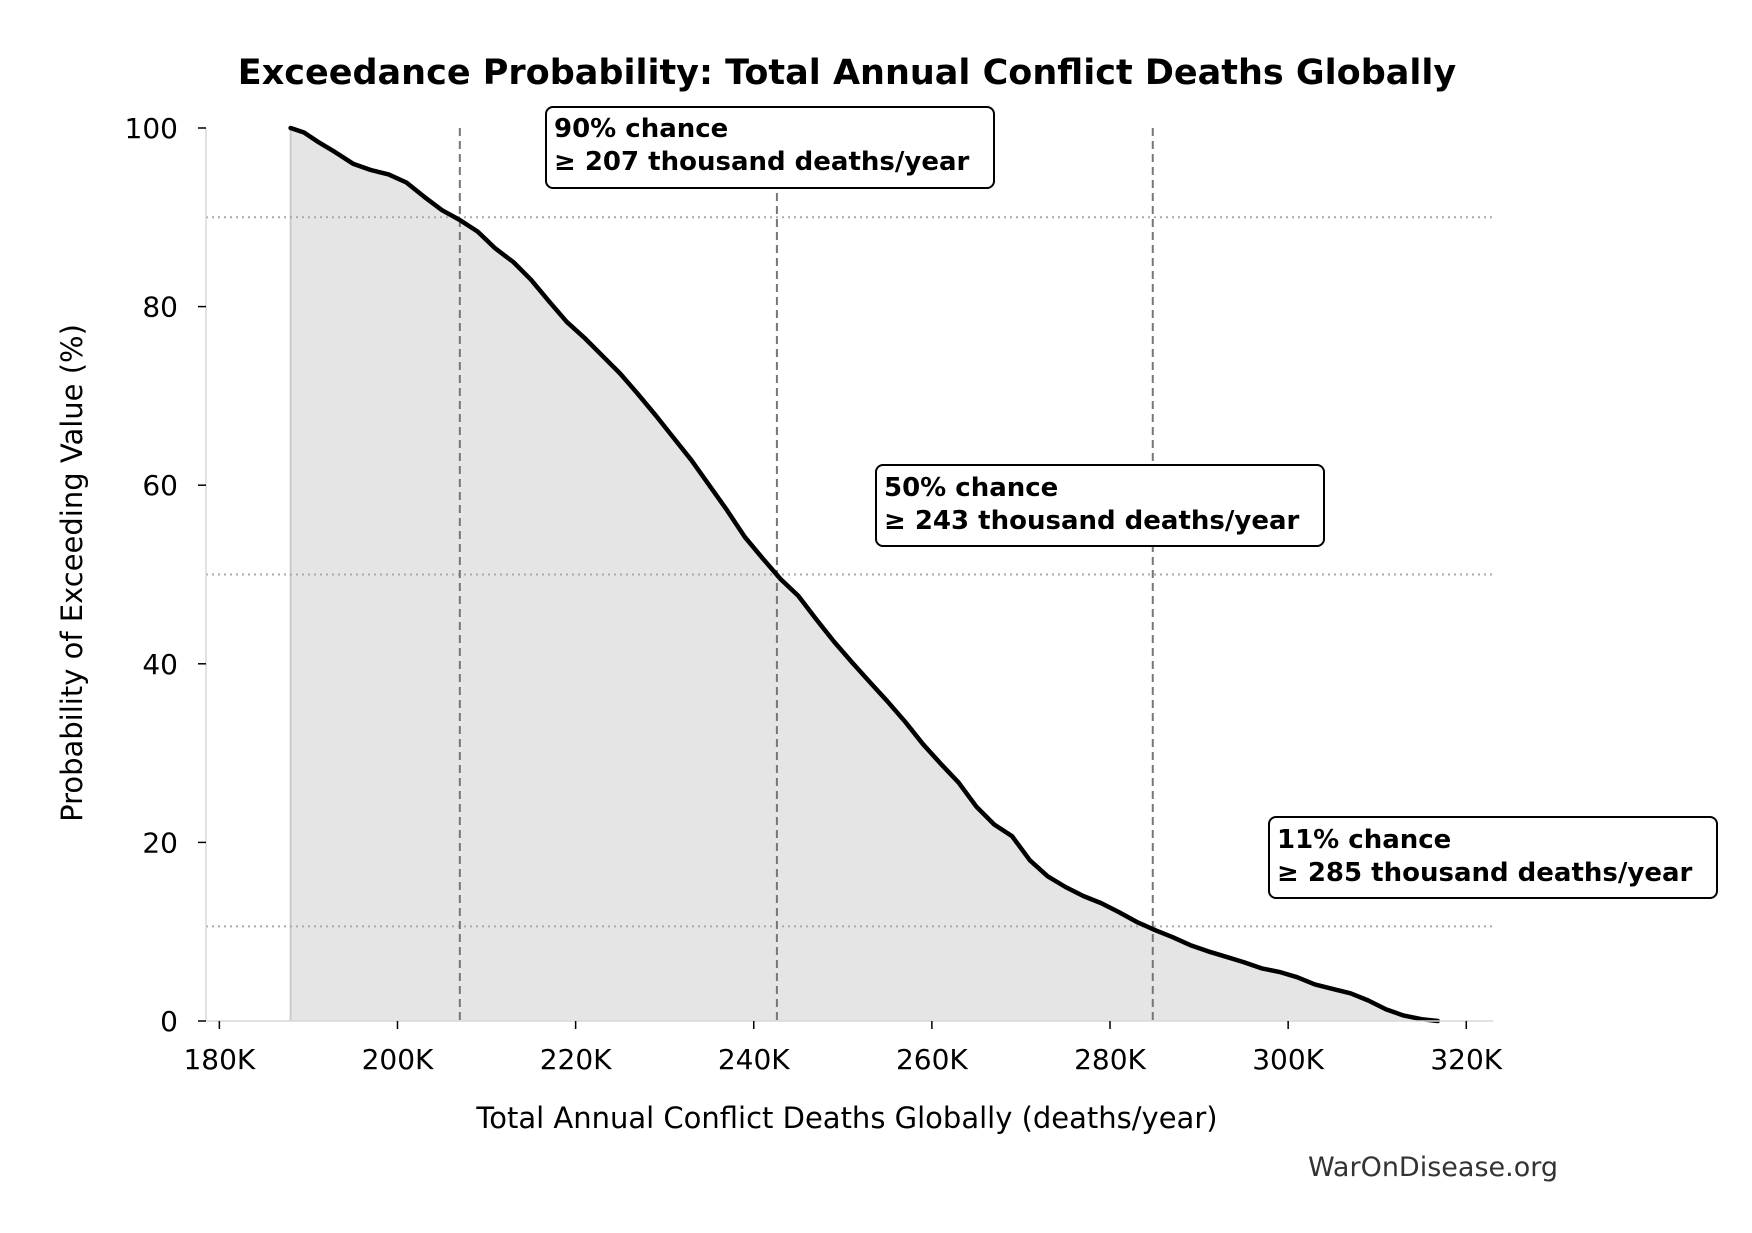  Describe the element at coordinates (754, 1059) in the screenshot. I see `x-tick-label: 240K` at that location.